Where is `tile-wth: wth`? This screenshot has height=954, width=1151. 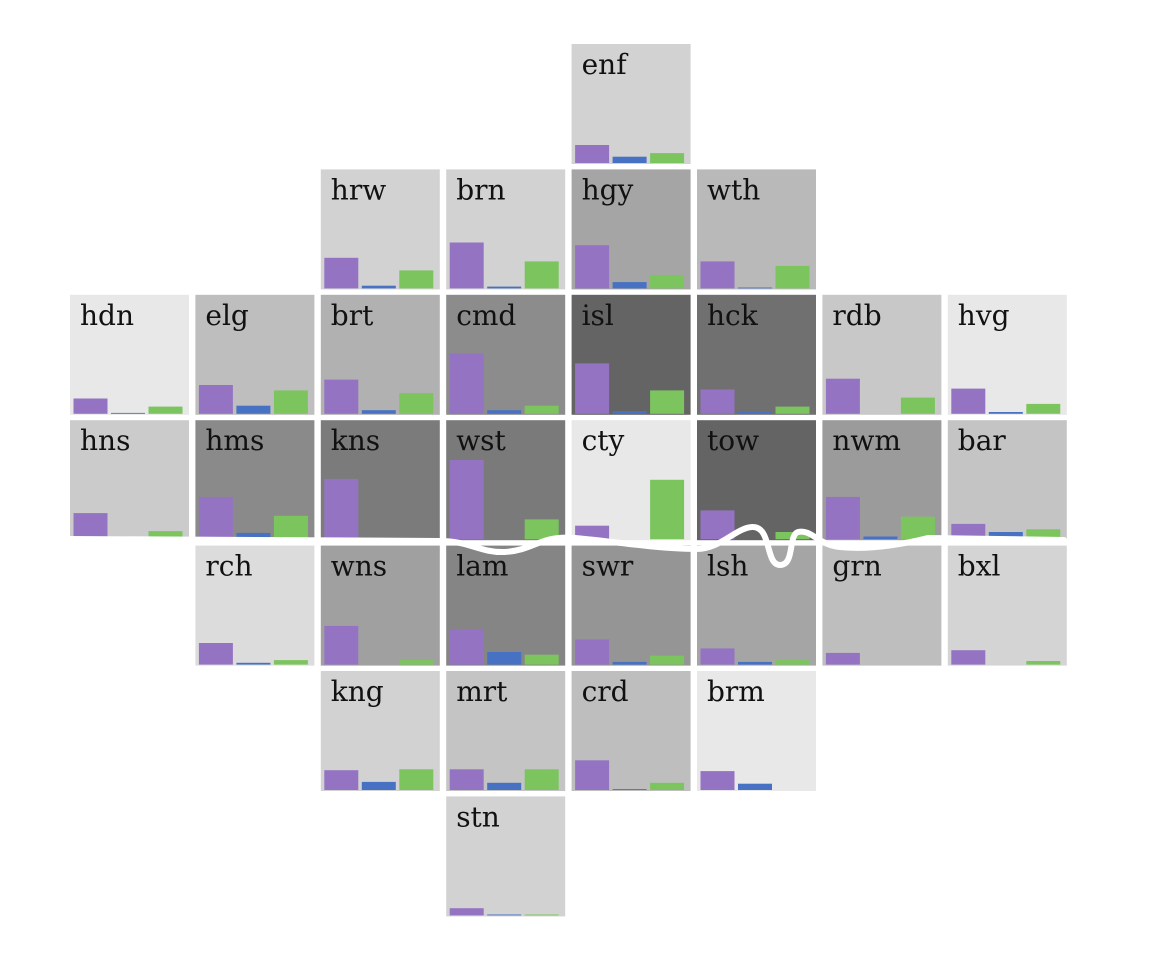 tile-wth: wth is located at coordinates (756, 229).